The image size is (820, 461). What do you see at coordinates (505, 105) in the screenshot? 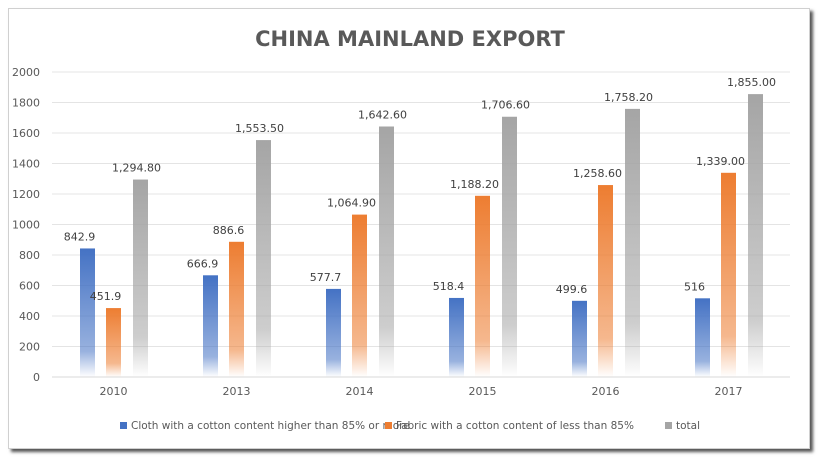
I see `data-label: 1,706.60` at bounding box center [505, 105].